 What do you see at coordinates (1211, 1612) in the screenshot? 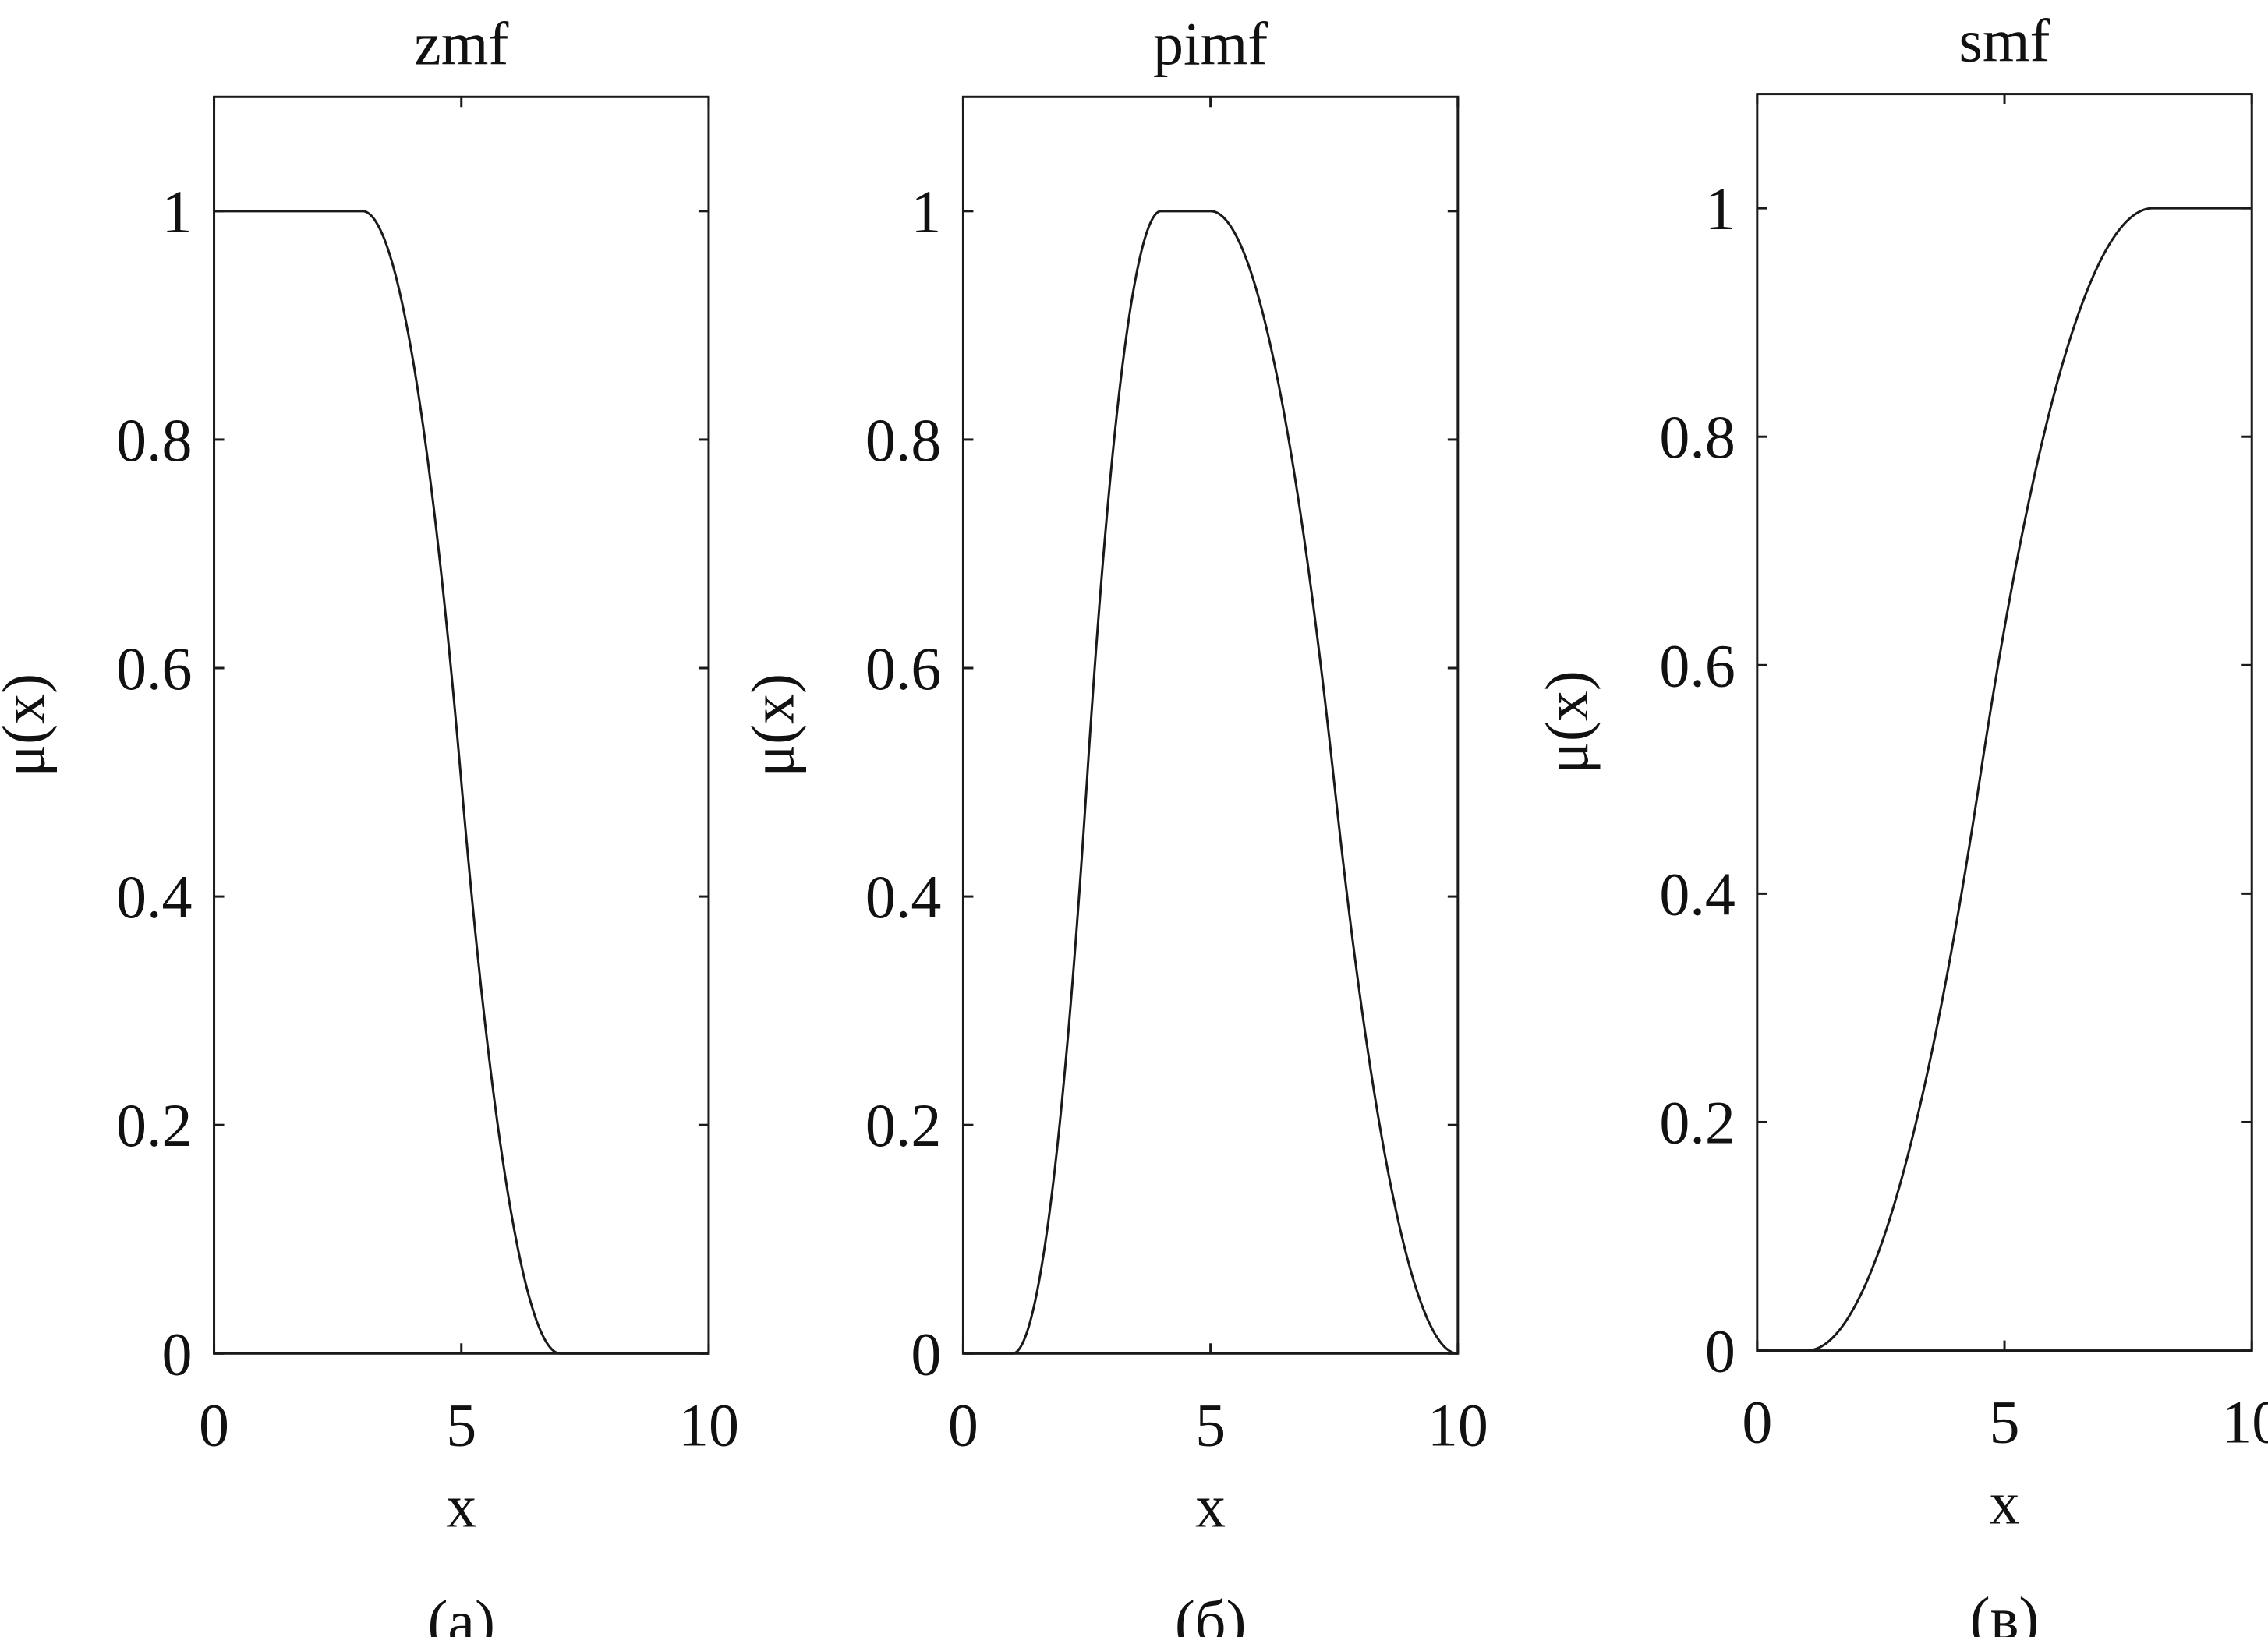
I see `subfigure-label: (б)` at bounding box center [1211, 1612].